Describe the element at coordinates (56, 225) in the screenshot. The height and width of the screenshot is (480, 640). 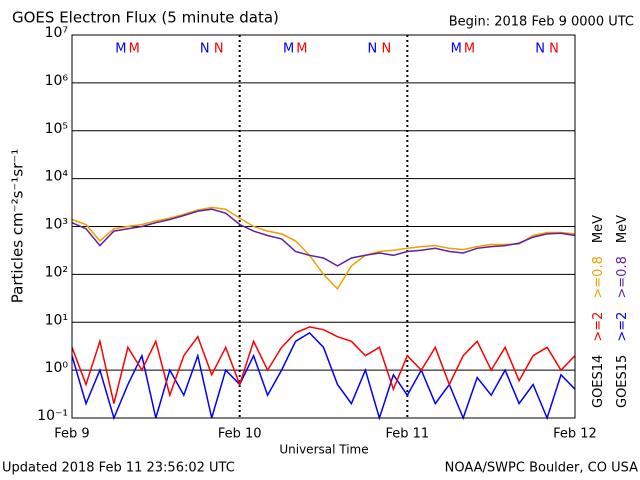
I see `y-tick-label: 10³` at that location.